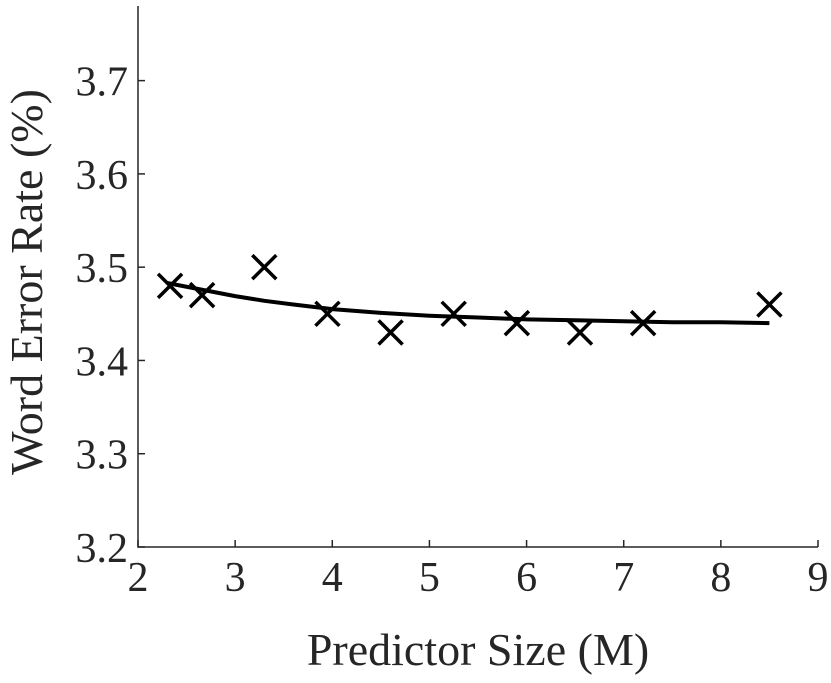 This screenshot has height=683, width=831. What do you see at coordinates (102, 549) in the screenshot?
I see `y-tick-label: 3.2` at bounding box center [102, 549].